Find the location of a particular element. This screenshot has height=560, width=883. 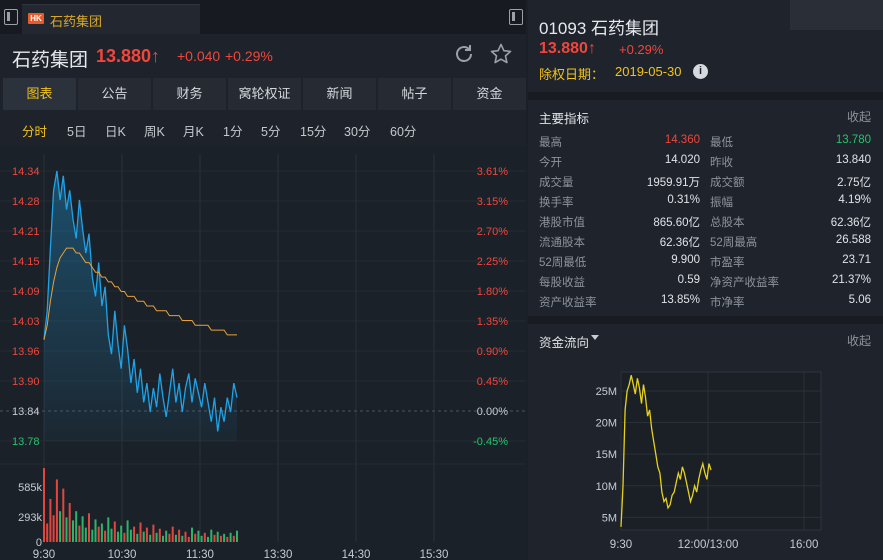

period-15min: 15分 is located at coordinates (313, 132).